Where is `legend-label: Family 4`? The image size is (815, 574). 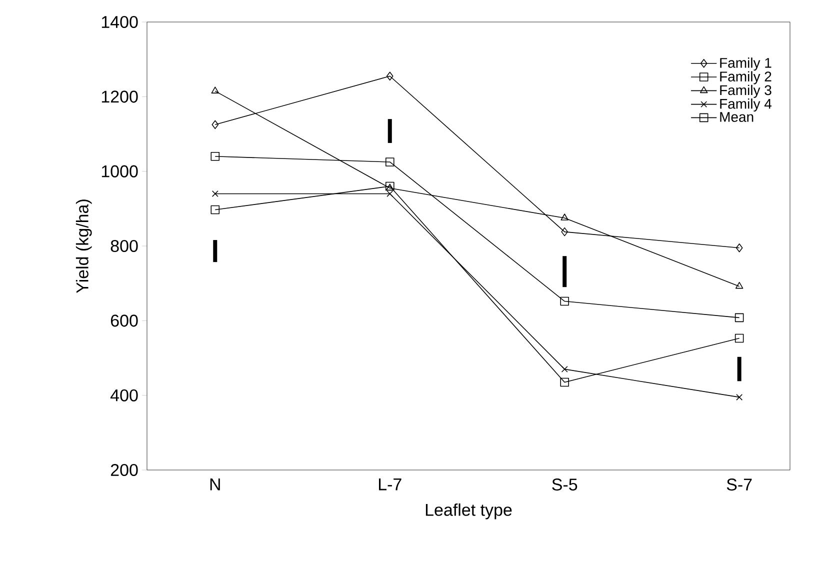 legend-label: Family 4 is located at coordinates (746, 105).